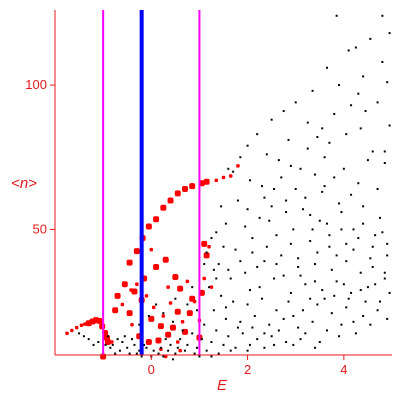  I want to click on y-axis-label: <n>, so click(24, 183).